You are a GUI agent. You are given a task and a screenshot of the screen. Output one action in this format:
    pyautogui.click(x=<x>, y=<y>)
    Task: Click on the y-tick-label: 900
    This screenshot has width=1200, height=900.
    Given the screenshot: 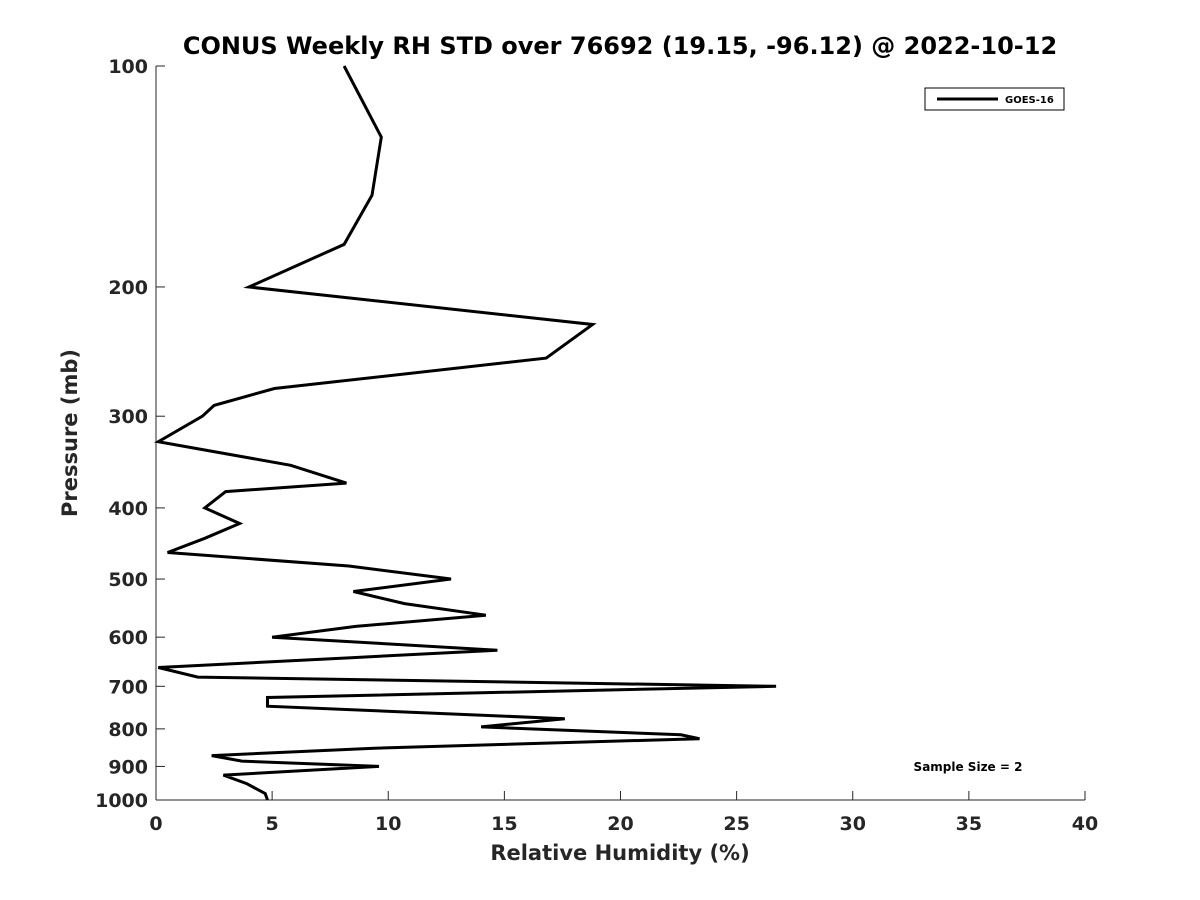 What is the action you would take?
    pyautogui.click(x=128, y=767)
    